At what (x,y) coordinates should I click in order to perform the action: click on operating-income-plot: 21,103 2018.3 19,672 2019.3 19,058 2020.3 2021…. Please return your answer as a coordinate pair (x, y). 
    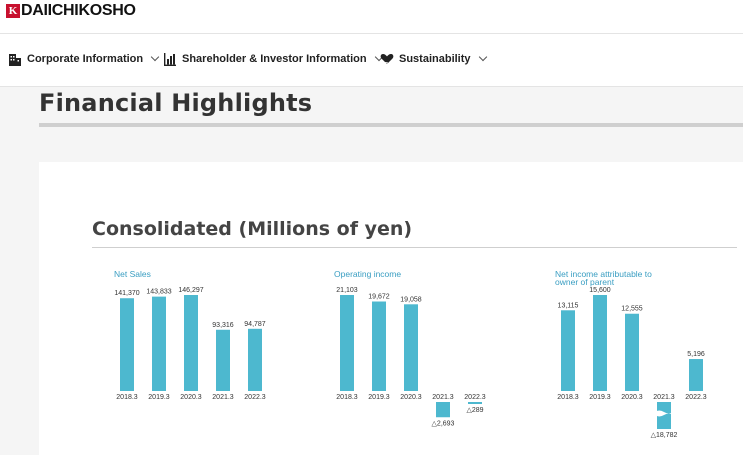
    Looking at the image, I should click on (411, 357).